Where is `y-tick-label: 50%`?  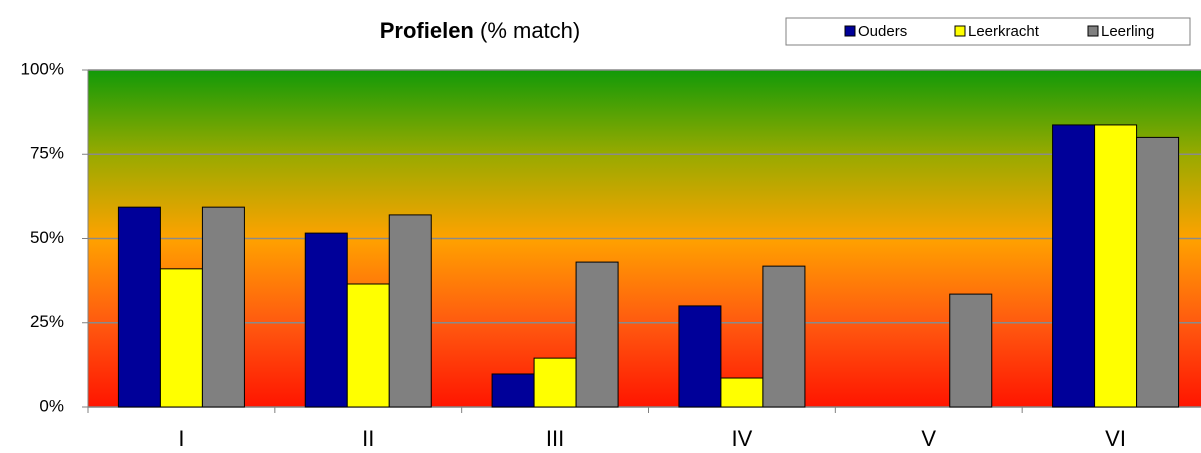 y-tick-label: 50% is located at coordinates (47, 237).